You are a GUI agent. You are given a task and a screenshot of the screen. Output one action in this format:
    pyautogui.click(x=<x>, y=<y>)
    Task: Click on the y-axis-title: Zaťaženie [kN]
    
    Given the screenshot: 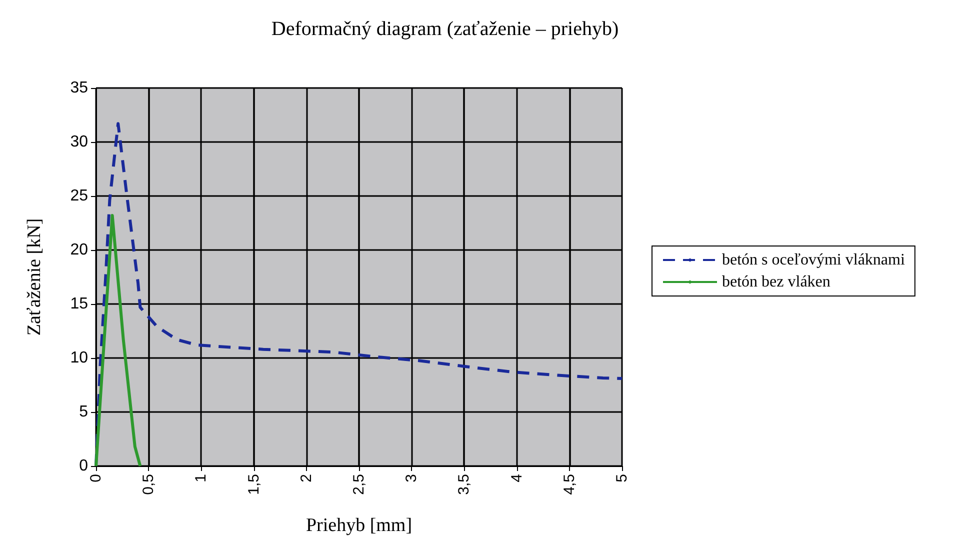 What is the action you would take?
    pyautogui.click(x=34, y=277)
    